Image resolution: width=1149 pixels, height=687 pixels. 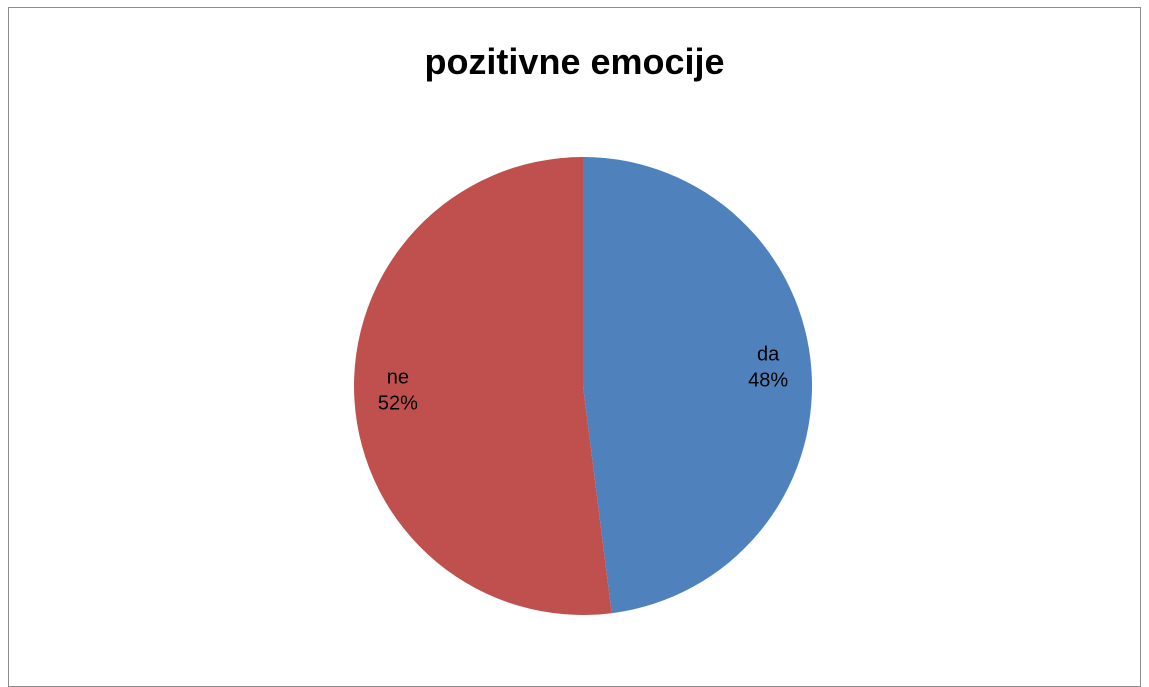 I want to click on chart-title: pozitivne emocije, so click(x=574, y=61).